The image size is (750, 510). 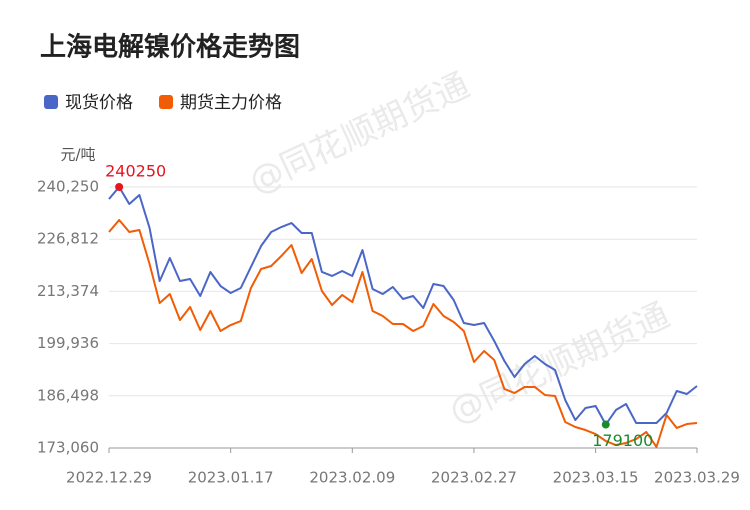 What do you see at coordinates (68, 291) in the screenshot?
I see `y-tick-label: 213,374` at bounding box center [68, 291].